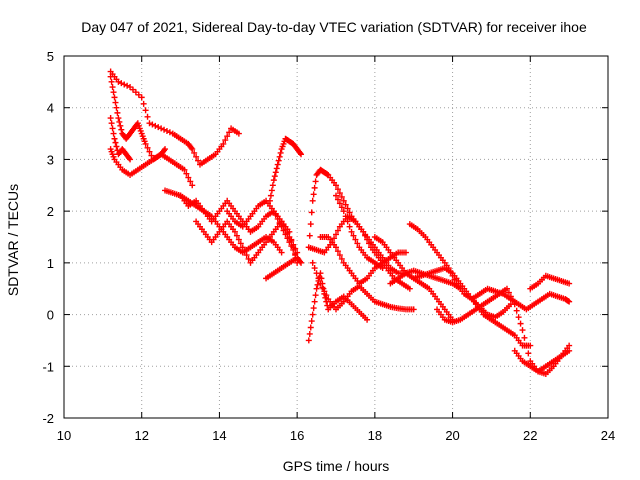 The width and height of the screenshot is (640, 480). I want to click on x-tick-label: 12, so click(141, 435).